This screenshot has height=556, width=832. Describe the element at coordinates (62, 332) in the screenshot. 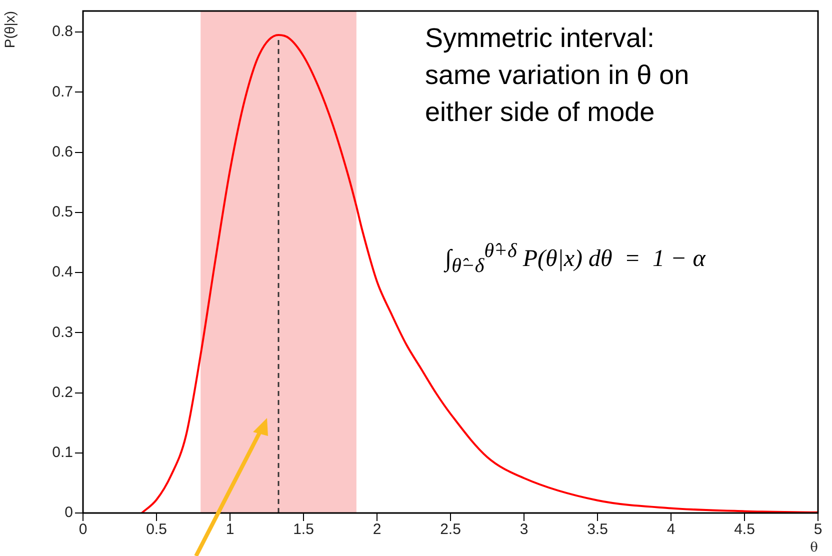

I see `y-tick-label: 0.3` at that location.